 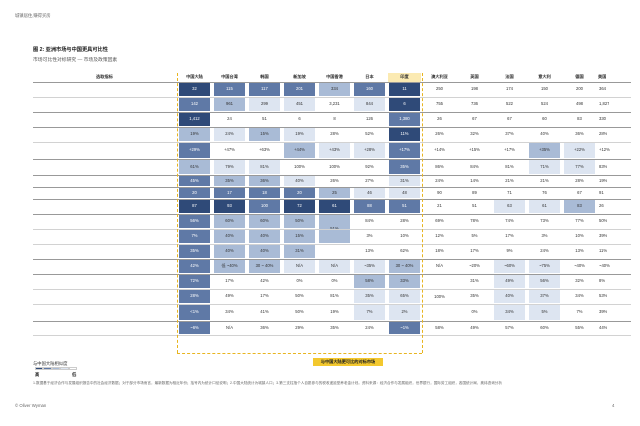 I want to click on data-cell: 8, so click(x=334, y=119).